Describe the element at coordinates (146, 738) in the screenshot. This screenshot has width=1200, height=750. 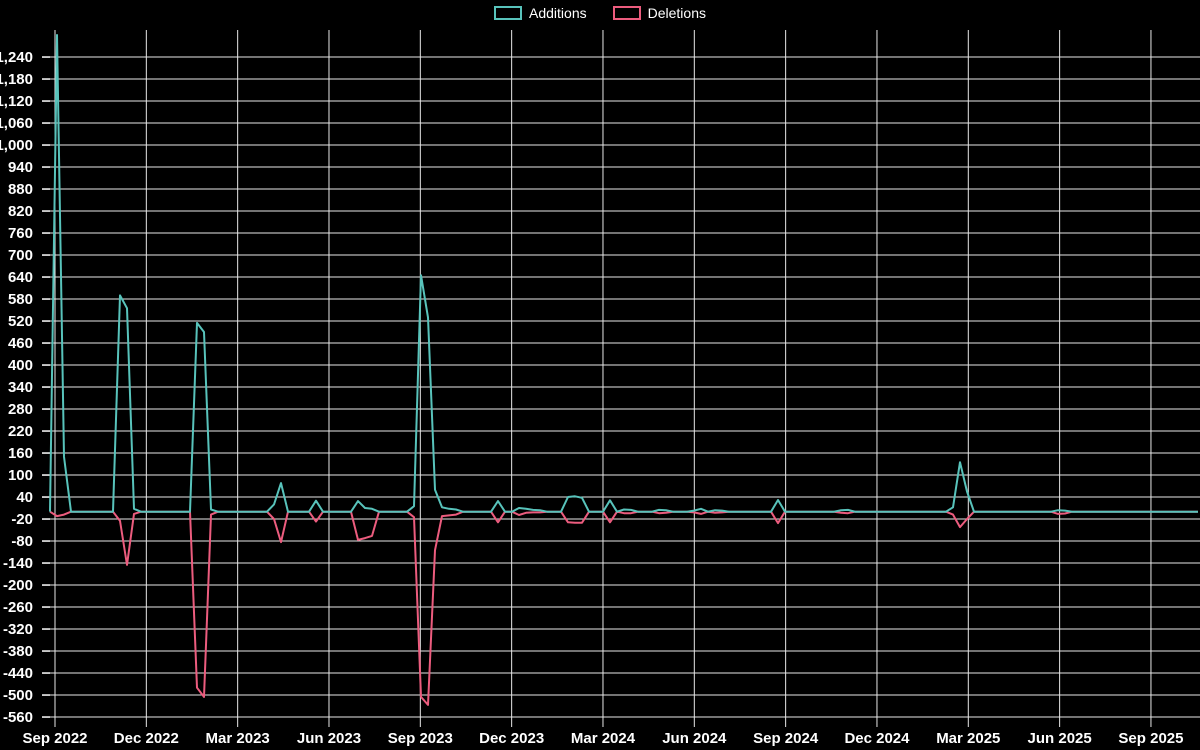
I see `x-tick-label: Dec 2022` at that location.